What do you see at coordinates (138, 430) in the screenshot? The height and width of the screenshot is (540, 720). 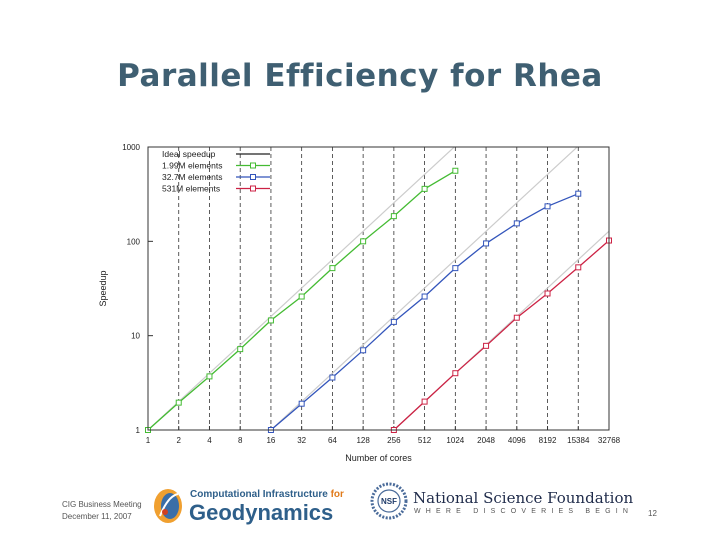 I see `y-tick-label: 1` at bounding box center [138, 430].